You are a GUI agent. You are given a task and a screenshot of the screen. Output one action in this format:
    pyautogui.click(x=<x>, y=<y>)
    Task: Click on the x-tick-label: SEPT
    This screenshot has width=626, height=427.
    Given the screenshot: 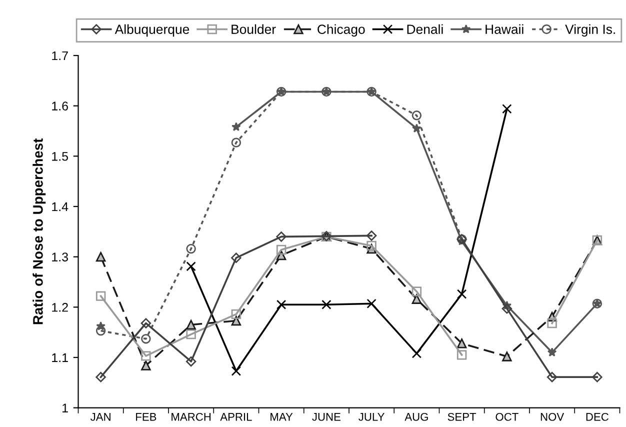 What is the action you would take?
    pyautogui.click(x=462, y=416)
    